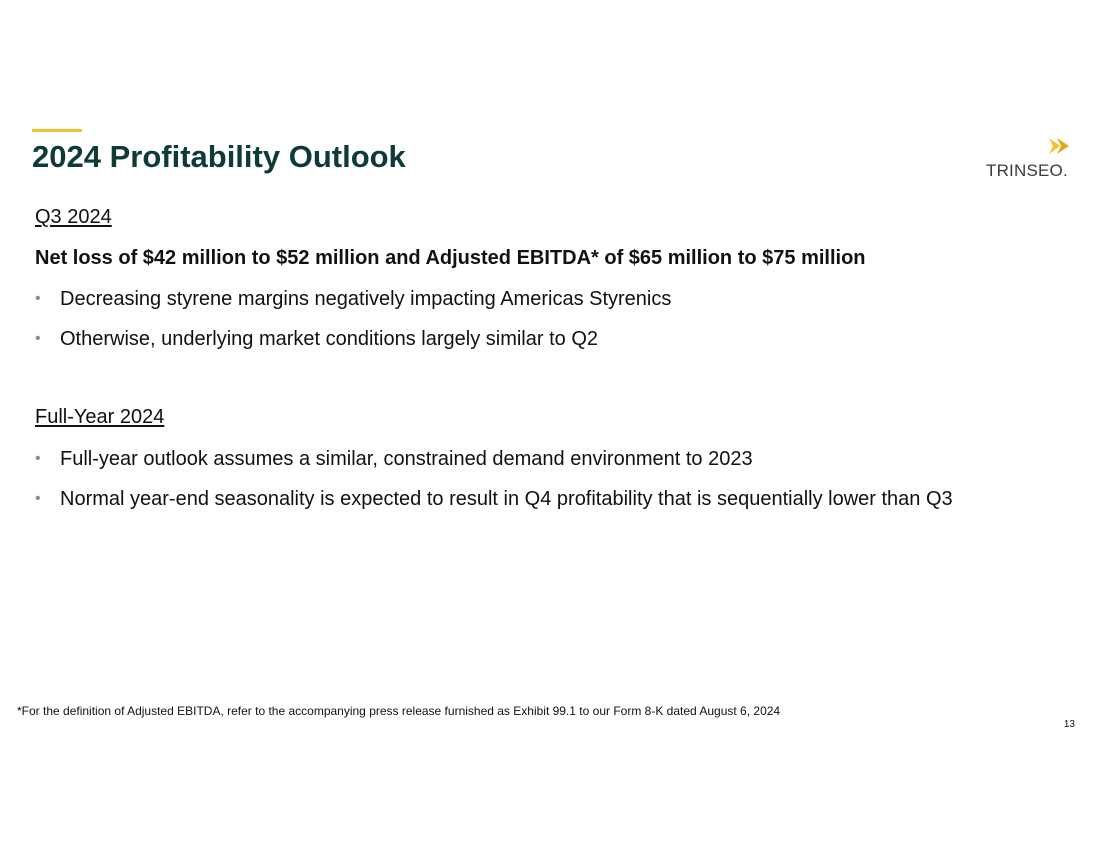 The width and height of the screenshot is (1100, 849). I want to click on title-accent-line, so click(57, 130).